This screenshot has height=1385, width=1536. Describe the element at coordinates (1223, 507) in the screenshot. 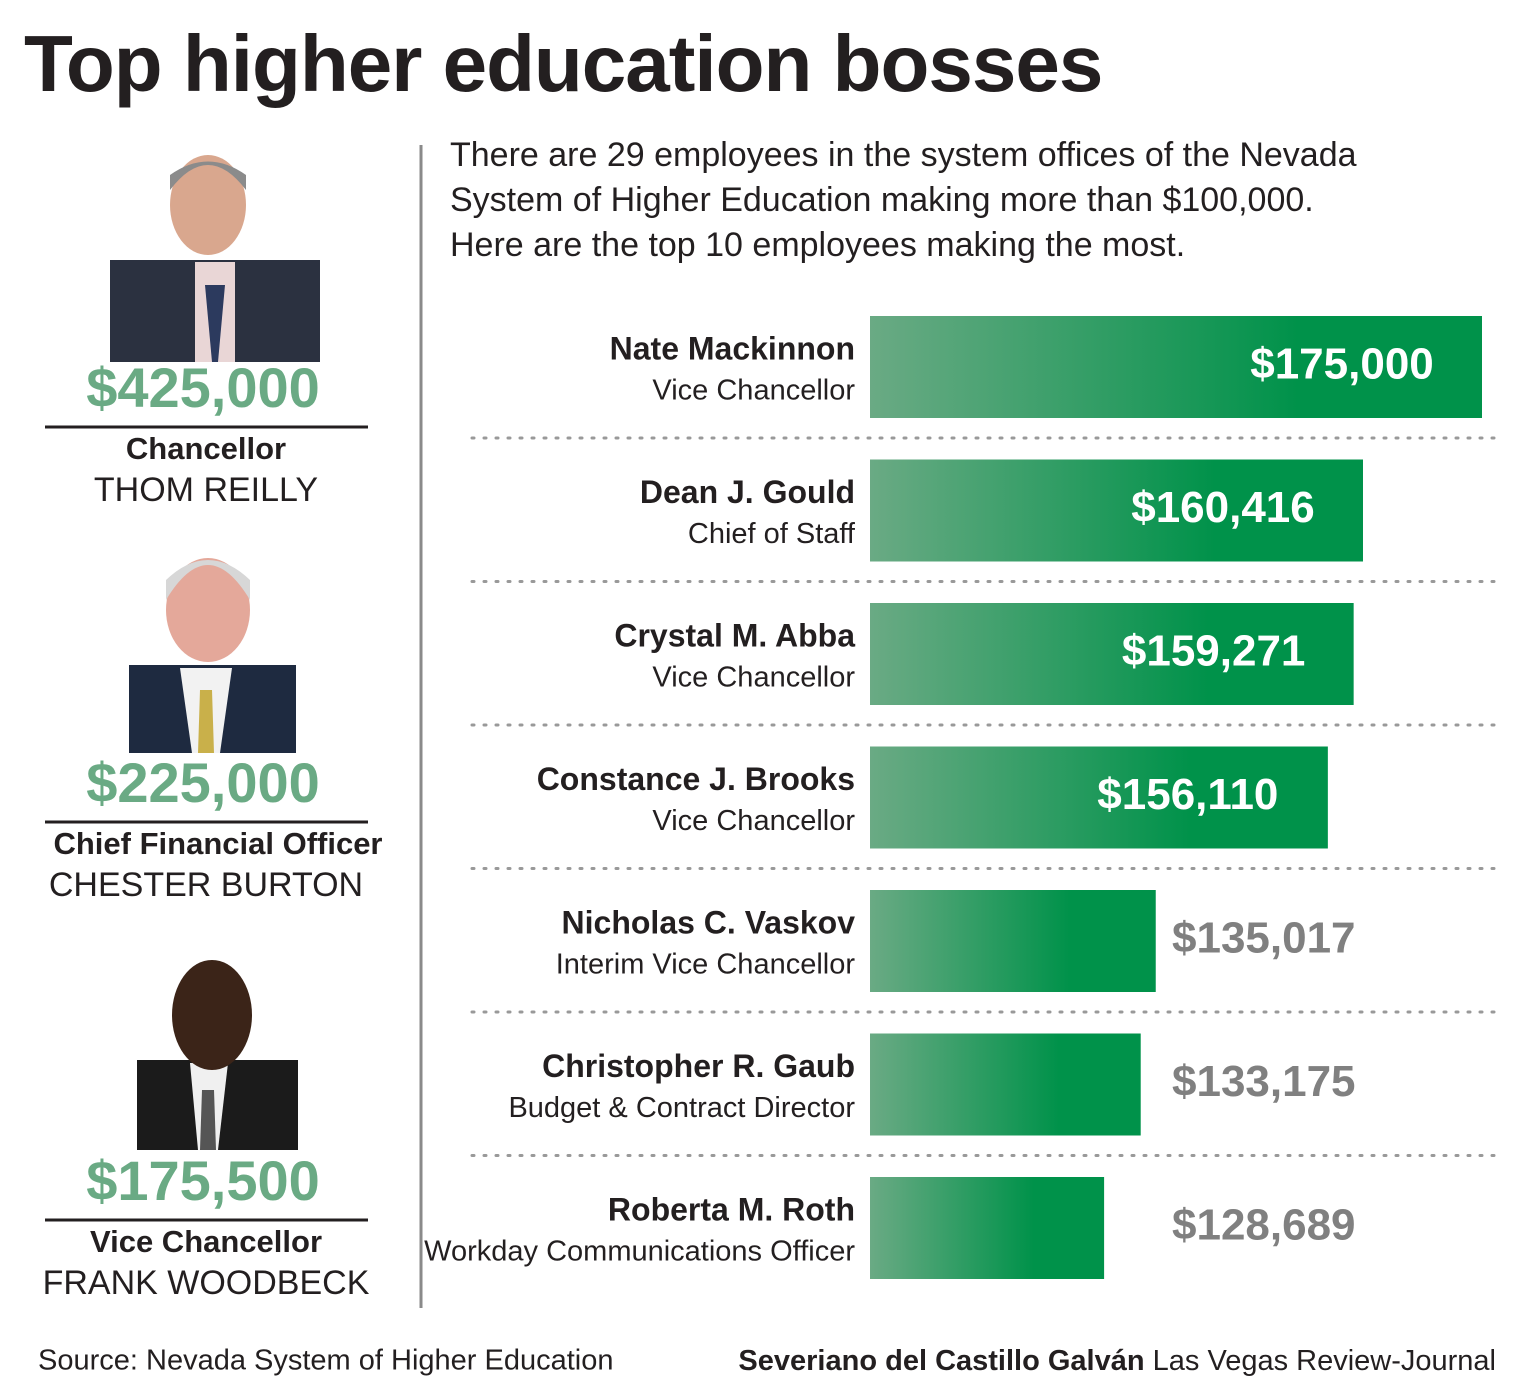

I see `value-label: $160,416` at that location.